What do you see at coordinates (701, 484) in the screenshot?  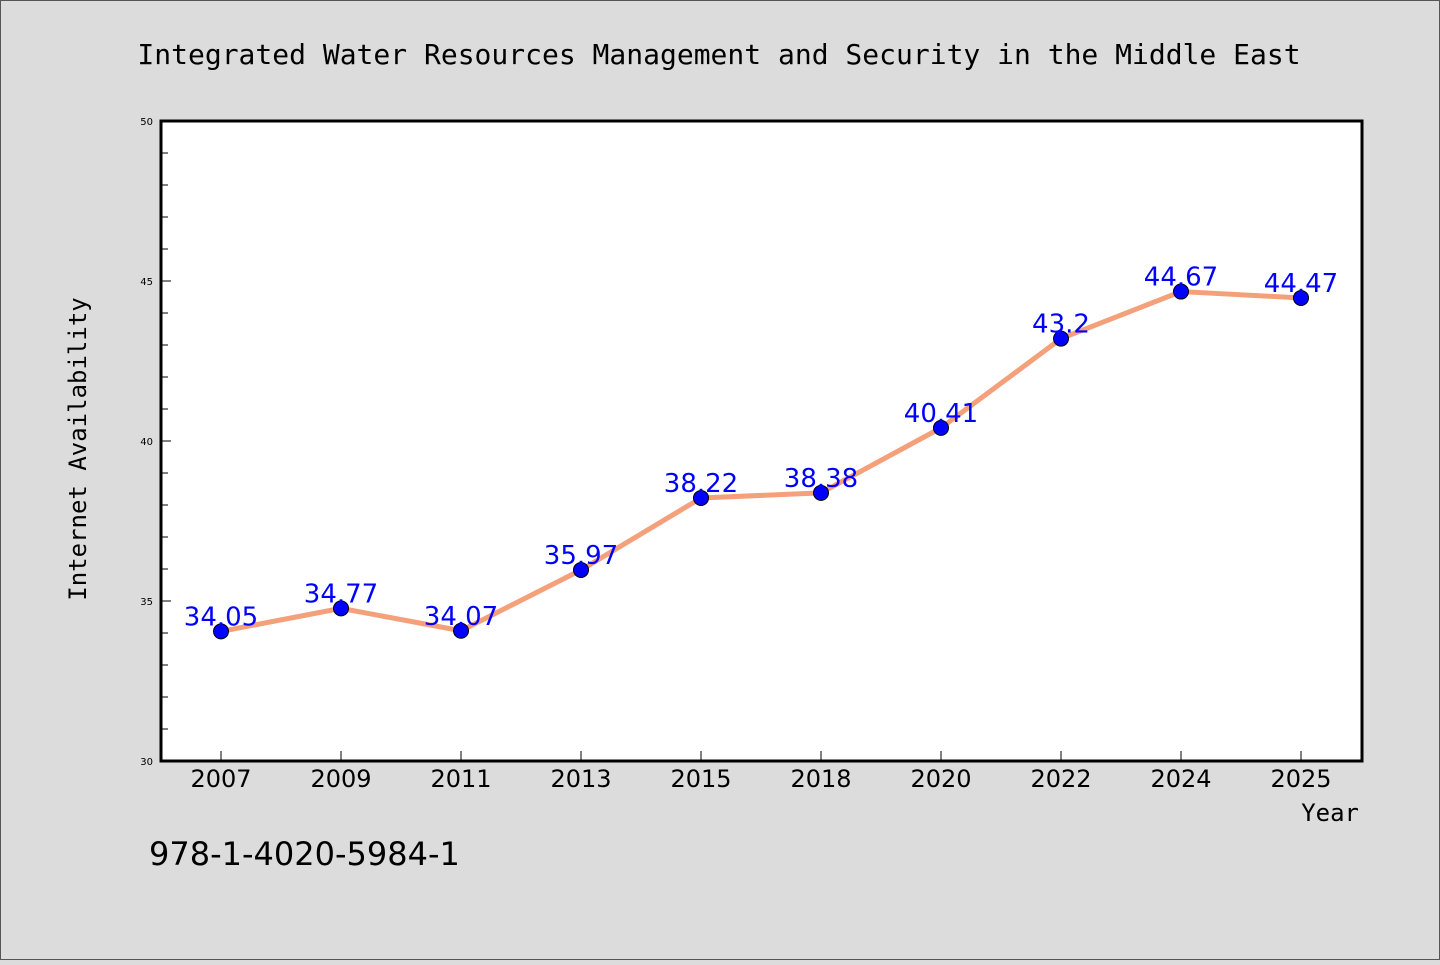 I see `data-point-label: 38.22` at bounding box center [701, 484].